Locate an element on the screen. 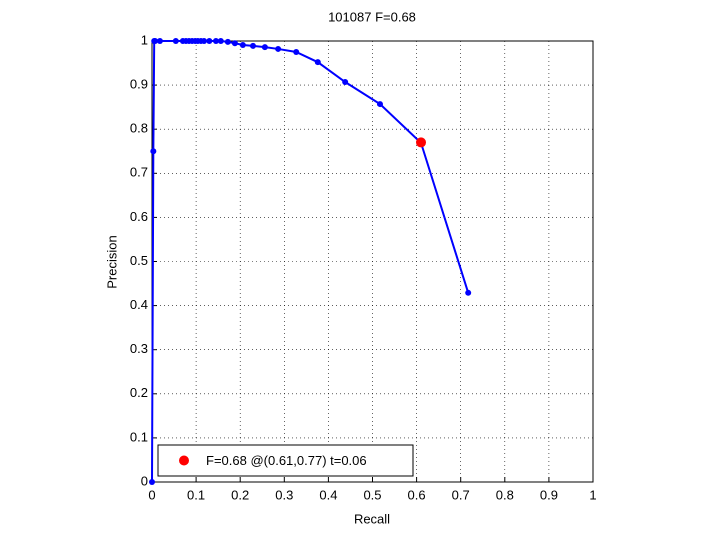 This screenshot has height=540, width=720. chart-title: 101087 F=0.68 is located at coordinates (372, 16).